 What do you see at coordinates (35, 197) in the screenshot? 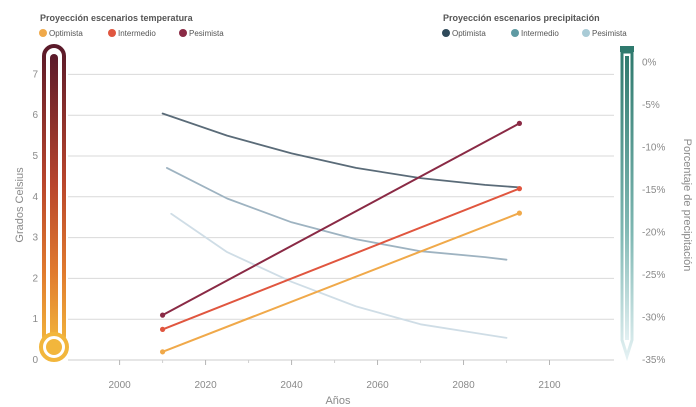
I see `left-tick-label: 4` at bounding box center [35, 197].